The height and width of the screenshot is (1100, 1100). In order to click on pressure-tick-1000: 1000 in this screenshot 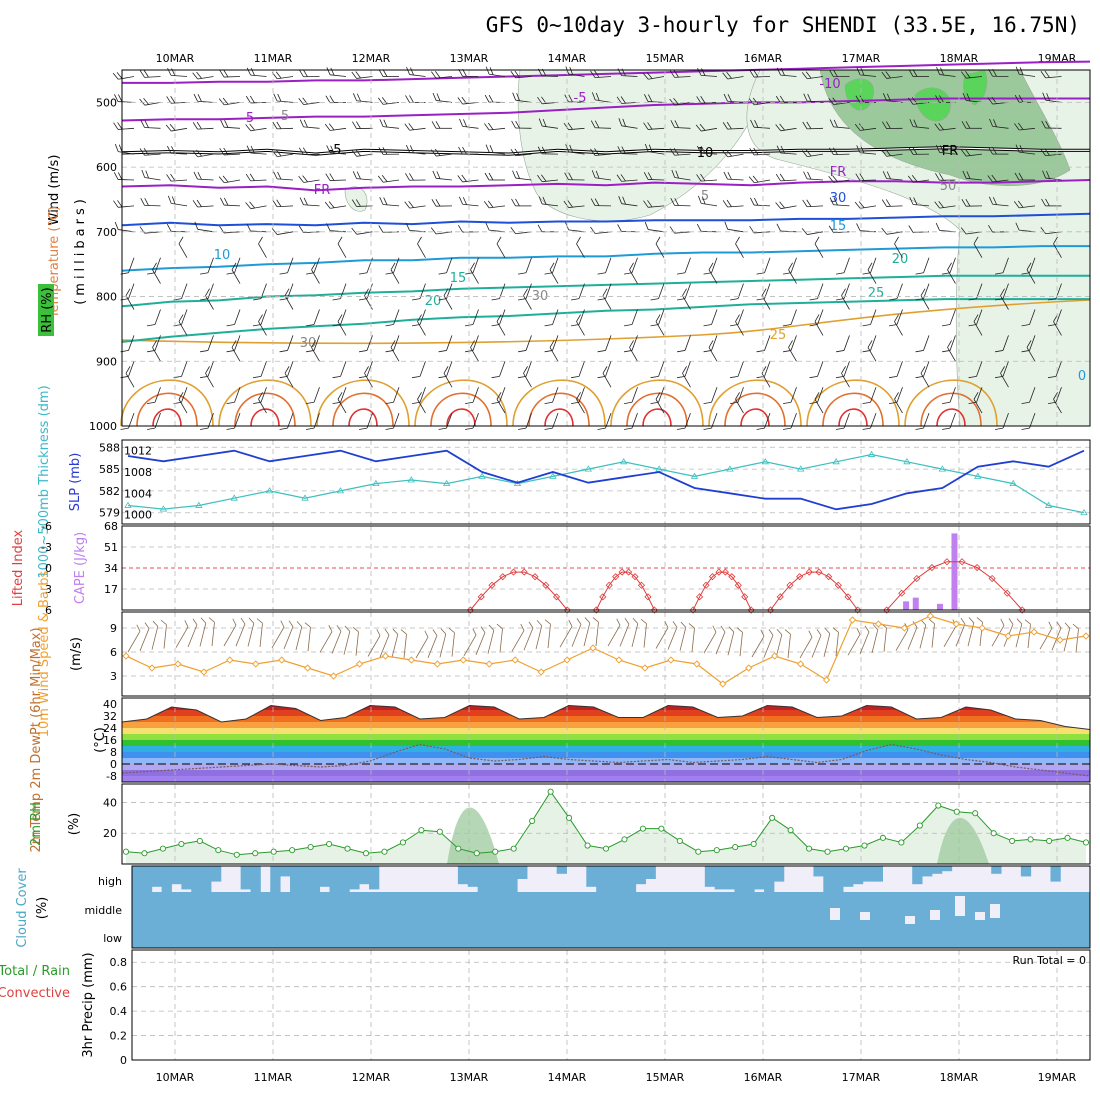, I will do `click(103, 426)`.